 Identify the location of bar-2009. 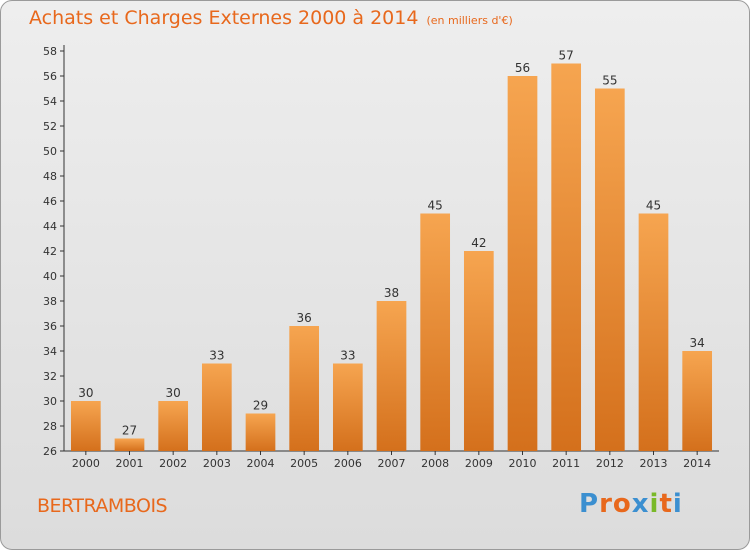
(478, 351).